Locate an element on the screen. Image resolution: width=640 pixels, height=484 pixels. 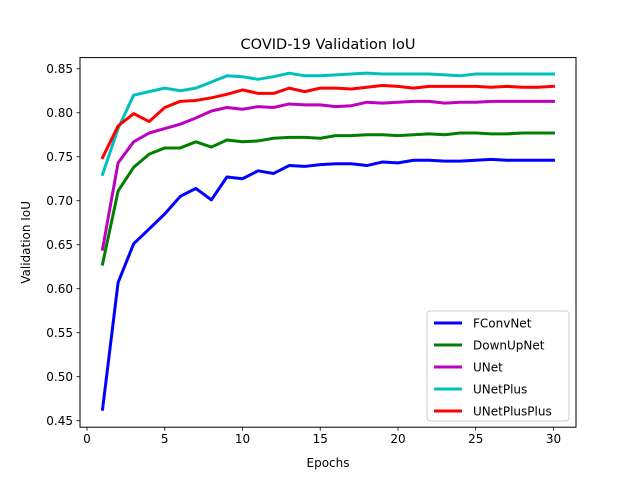
legend-label: DownUpNet is located at coordinates (509, 346).